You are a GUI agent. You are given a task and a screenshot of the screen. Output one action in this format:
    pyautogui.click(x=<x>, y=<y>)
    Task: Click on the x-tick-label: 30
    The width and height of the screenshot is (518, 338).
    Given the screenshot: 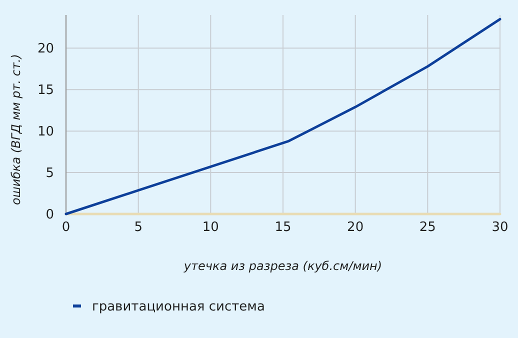 What is the action you would take?
    pyautogui.click(x=500, y=227)
    